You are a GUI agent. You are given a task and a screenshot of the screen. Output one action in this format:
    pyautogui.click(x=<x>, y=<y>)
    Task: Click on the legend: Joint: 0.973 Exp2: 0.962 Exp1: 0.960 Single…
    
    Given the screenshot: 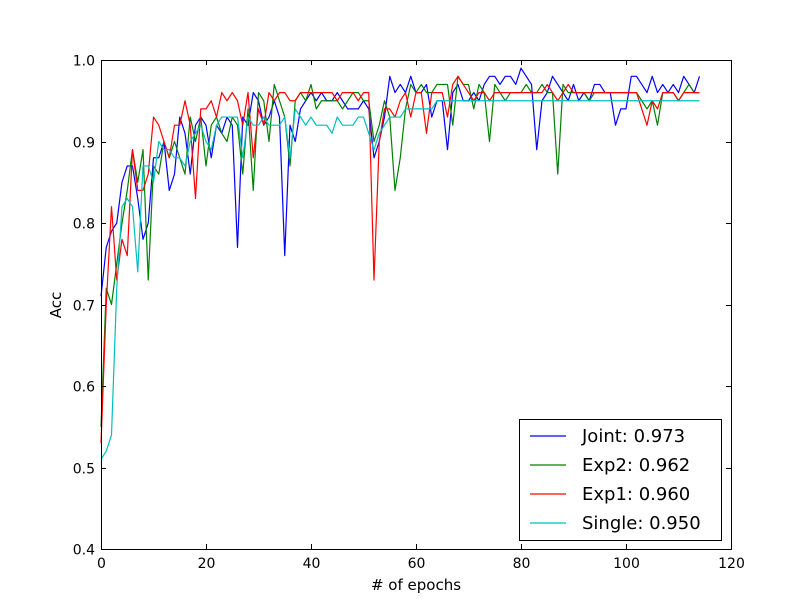 What is the action you would take?
    pyautogui.click(x=620, y=480)
    